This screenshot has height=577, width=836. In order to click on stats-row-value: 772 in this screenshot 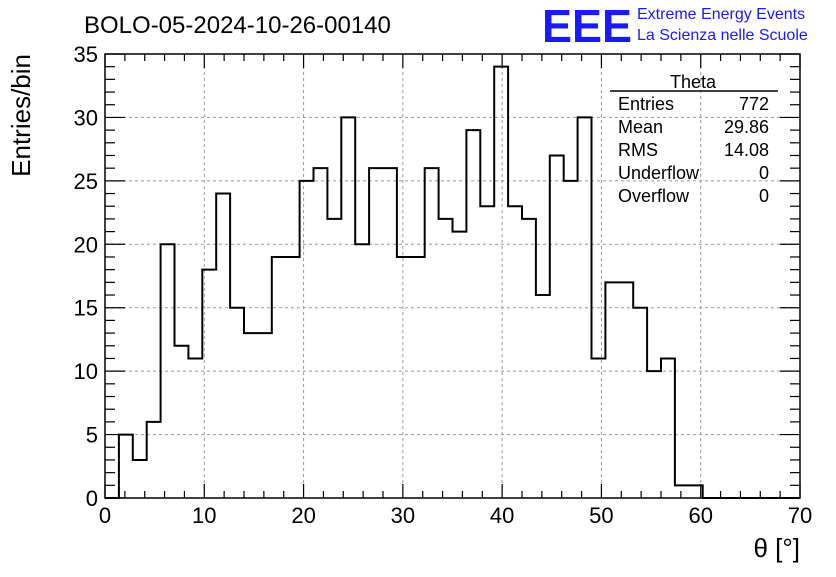, I will do `click(754, 104)`.